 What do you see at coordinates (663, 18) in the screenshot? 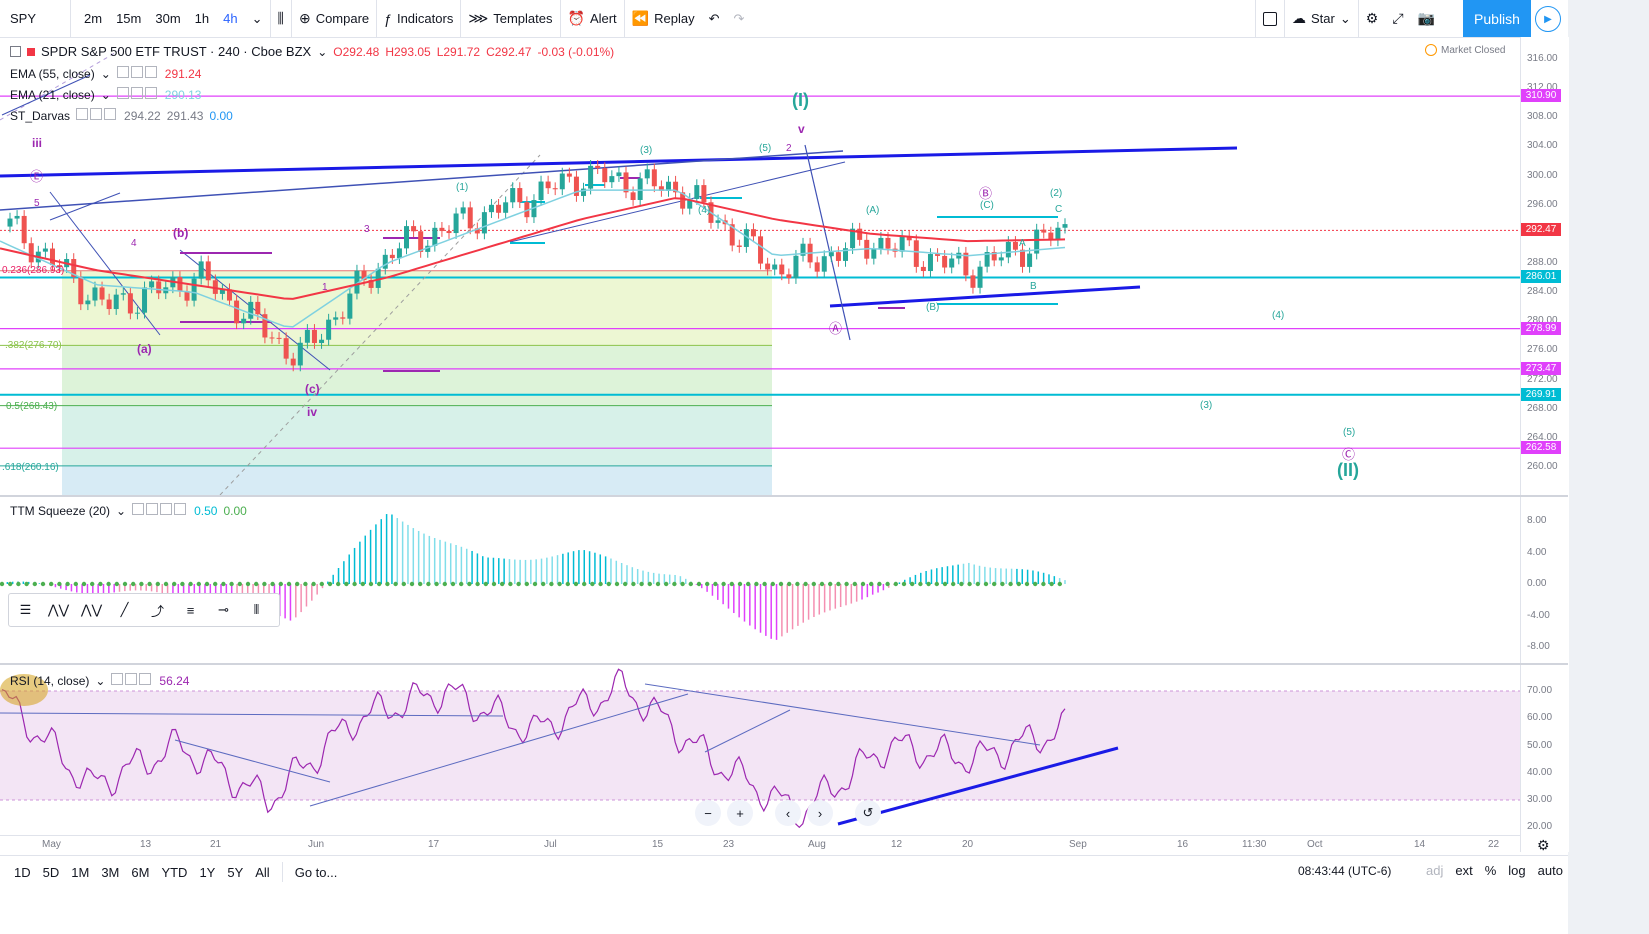
I see `replay-button: ⏪ Replay` at bounding box center [663, 18].